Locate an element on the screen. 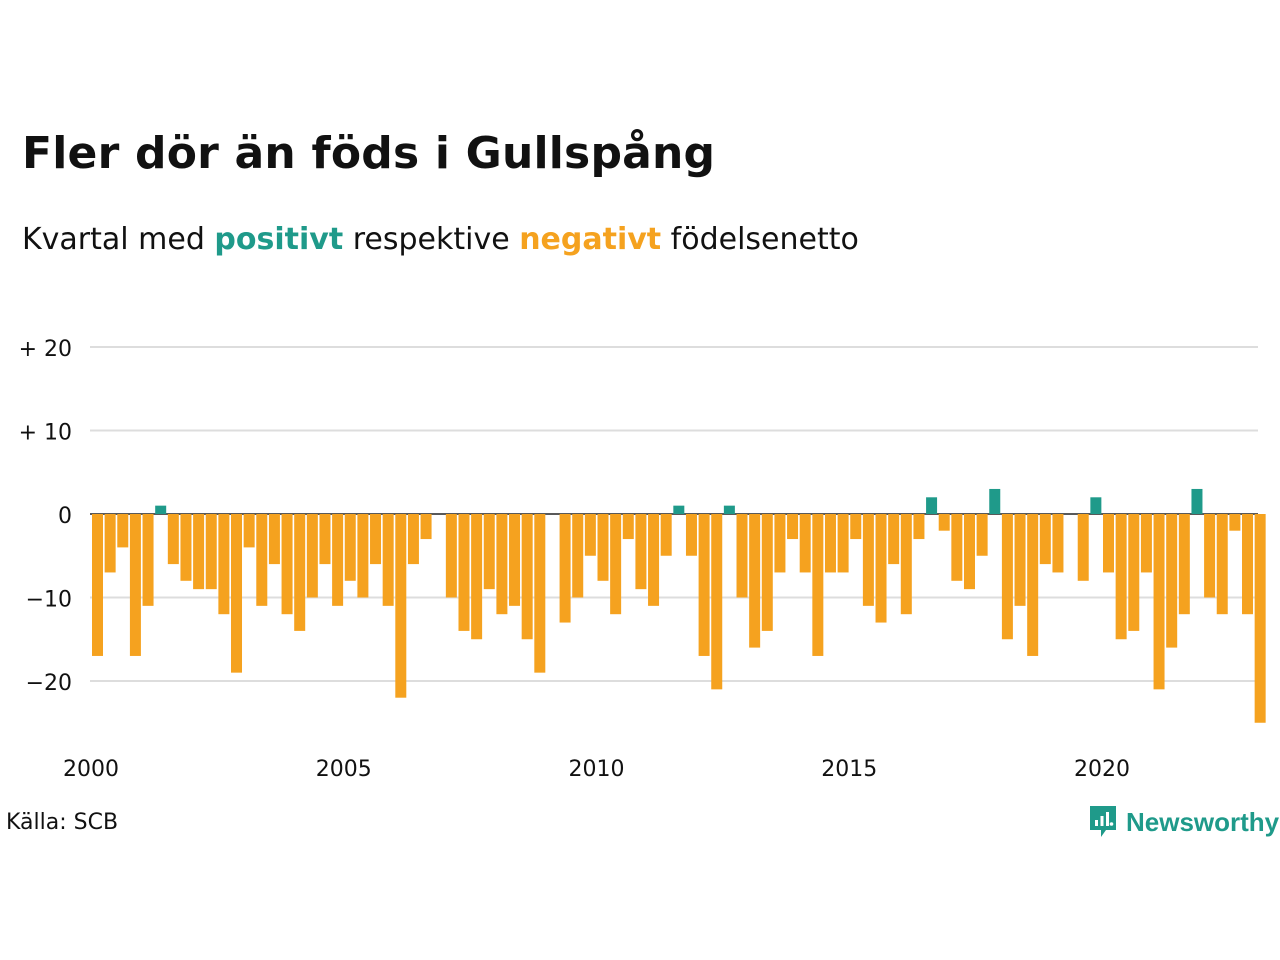 This screenshot has height=960, width=1280. y-tick-label: 0 is located at coordinates (65, 516).